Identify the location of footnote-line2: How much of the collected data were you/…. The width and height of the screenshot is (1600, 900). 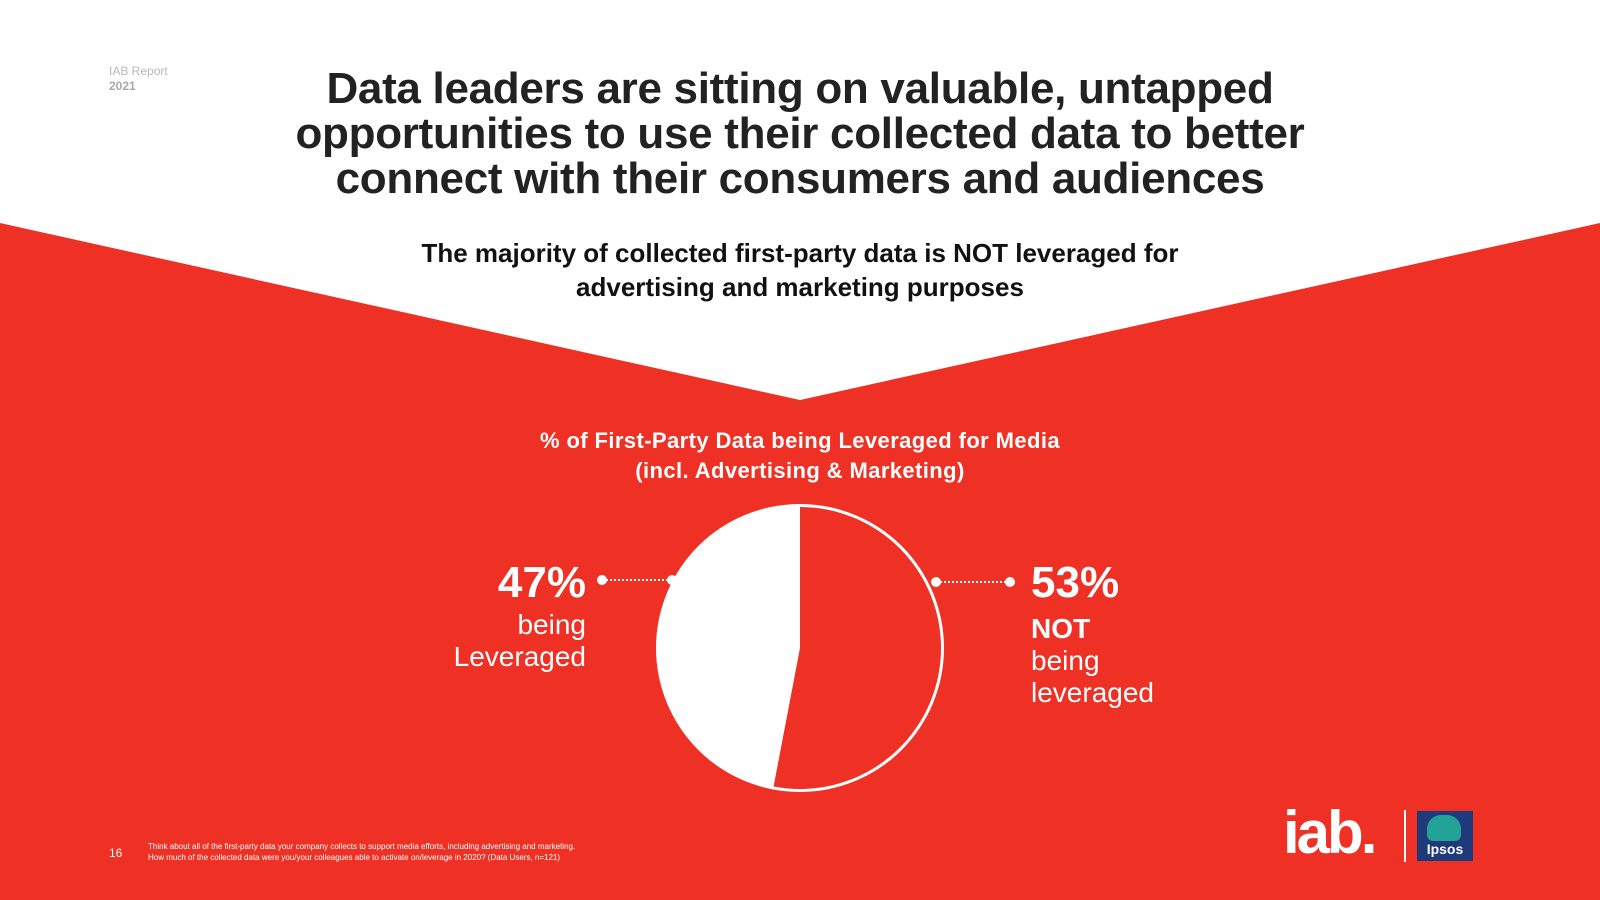
(354, 857).